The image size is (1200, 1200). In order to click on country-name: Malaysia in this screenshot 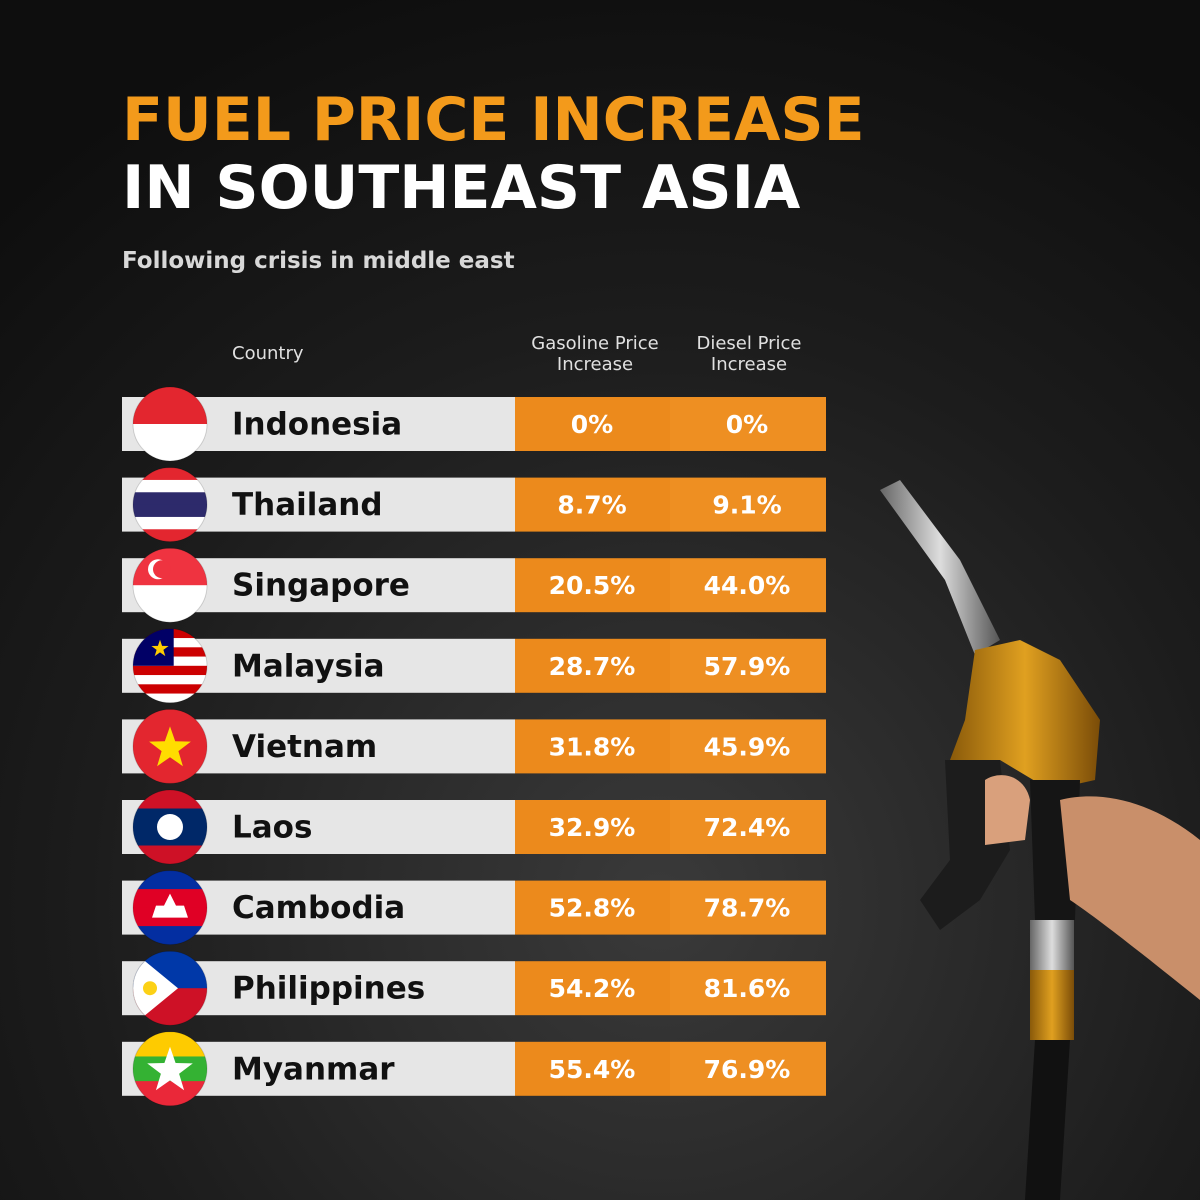, I will do `click(308, 666)`.